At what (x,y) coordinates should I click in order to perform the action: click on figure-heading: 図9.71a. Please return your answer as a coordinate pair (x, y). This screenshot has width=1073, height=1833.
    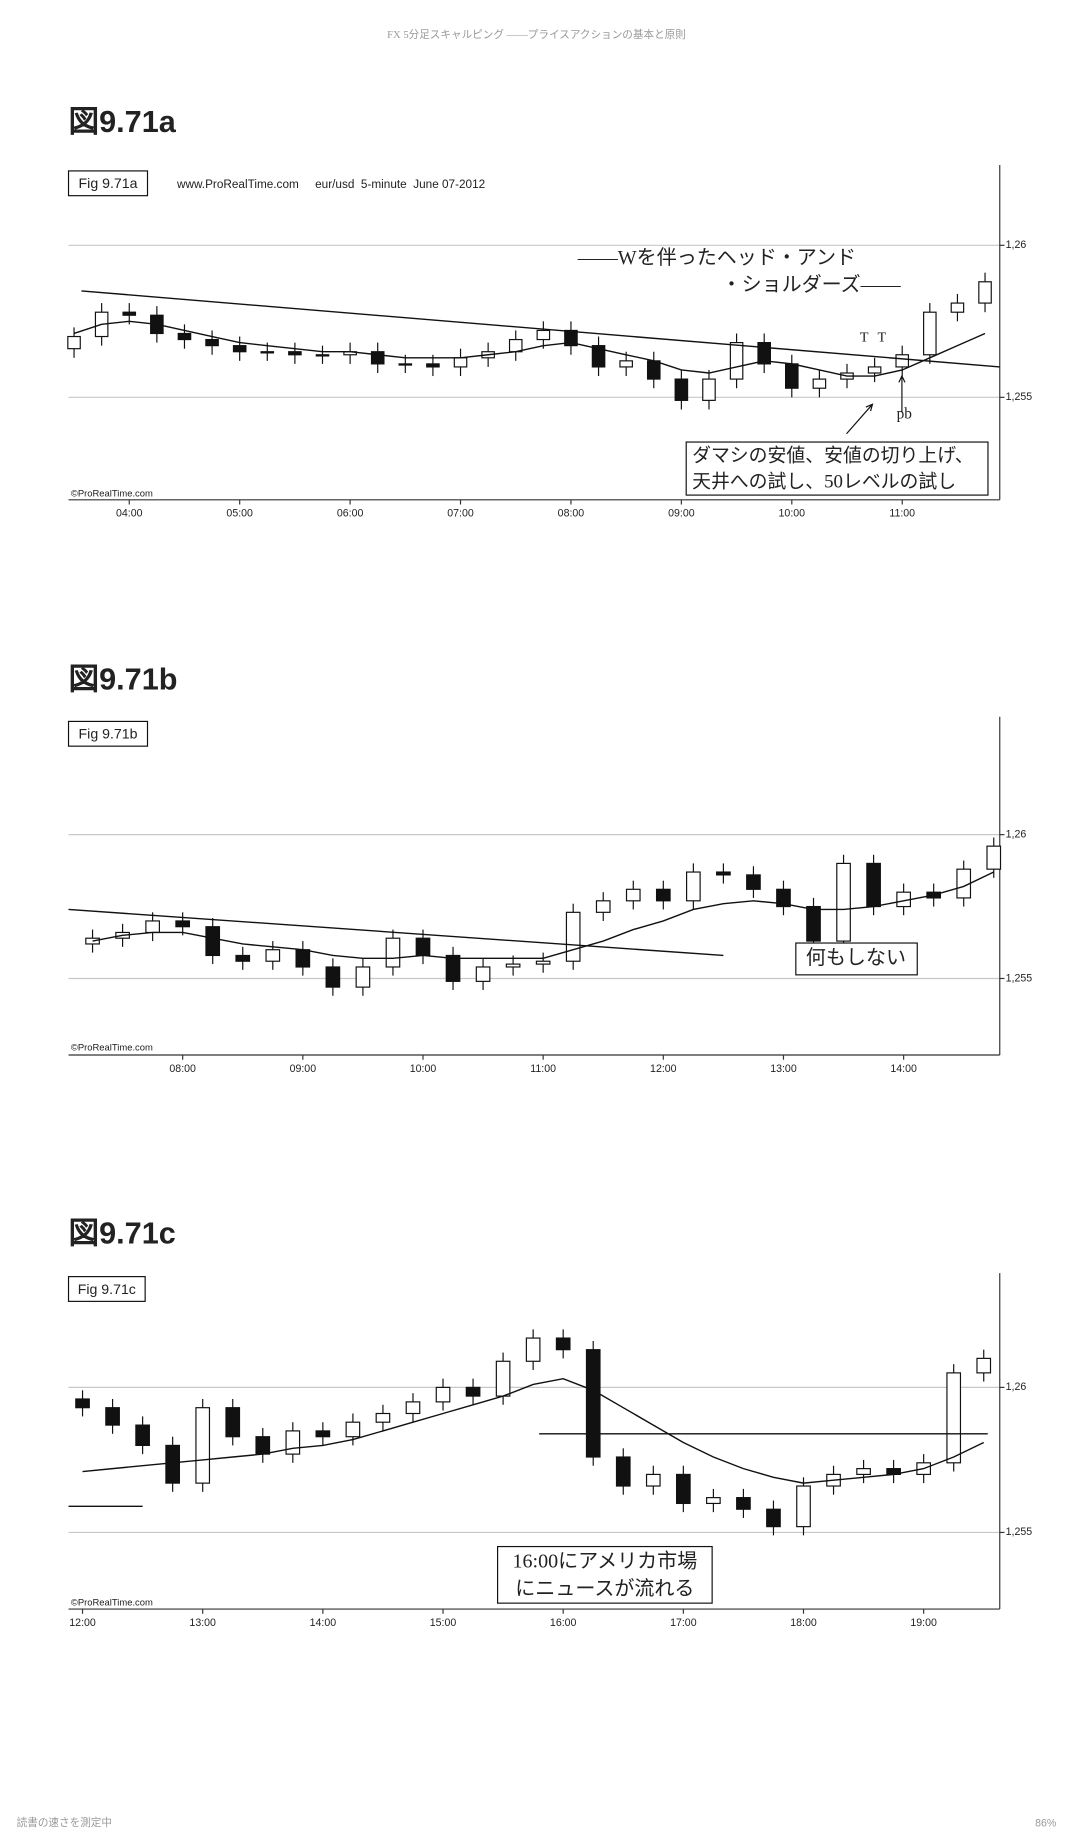
    Looking at the image, I should click on (123, 122).